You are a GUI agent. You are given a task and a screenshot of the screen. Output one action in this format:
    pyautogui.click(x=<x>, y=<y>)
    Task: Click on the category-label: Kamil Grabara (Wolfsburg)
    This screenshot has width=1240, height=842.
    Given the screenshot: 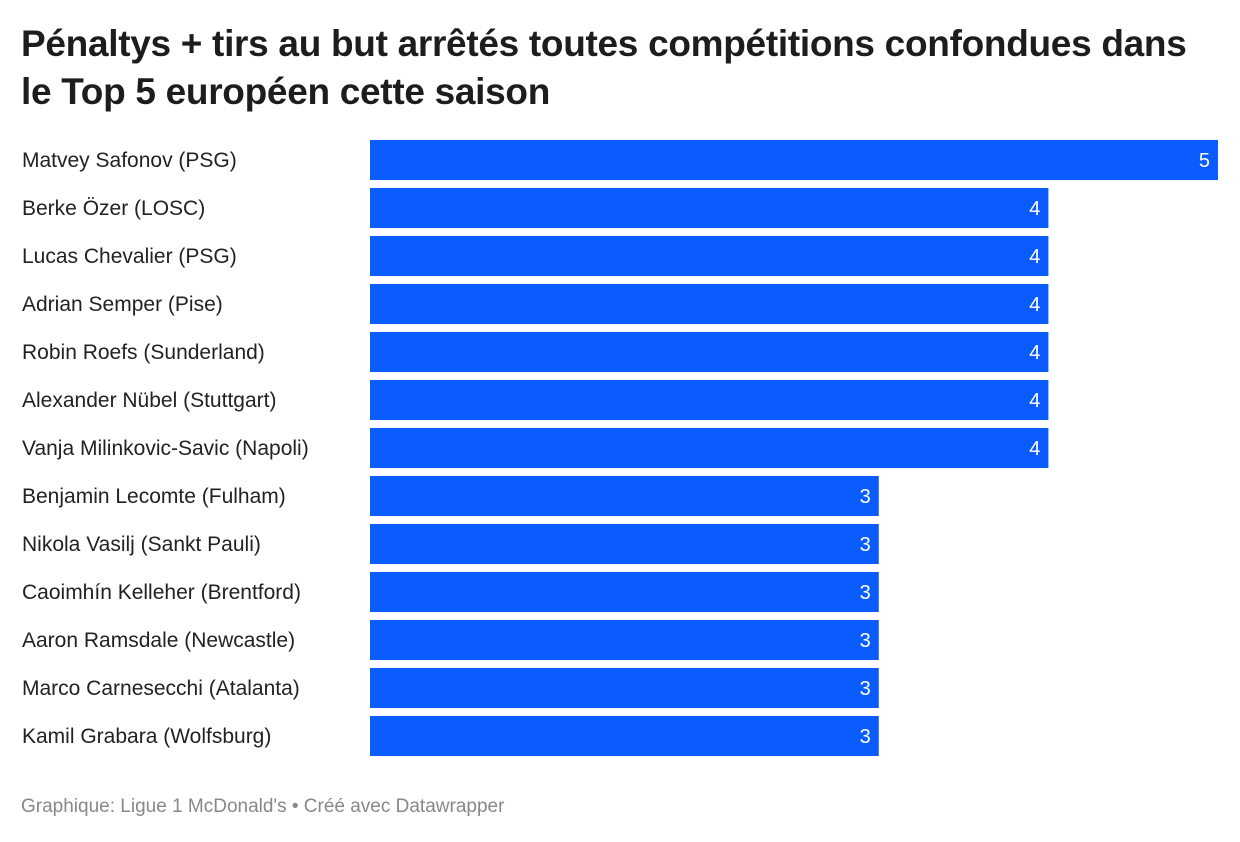 What is the action you would take?
    pyautogui.click(x=146, y=736)
    